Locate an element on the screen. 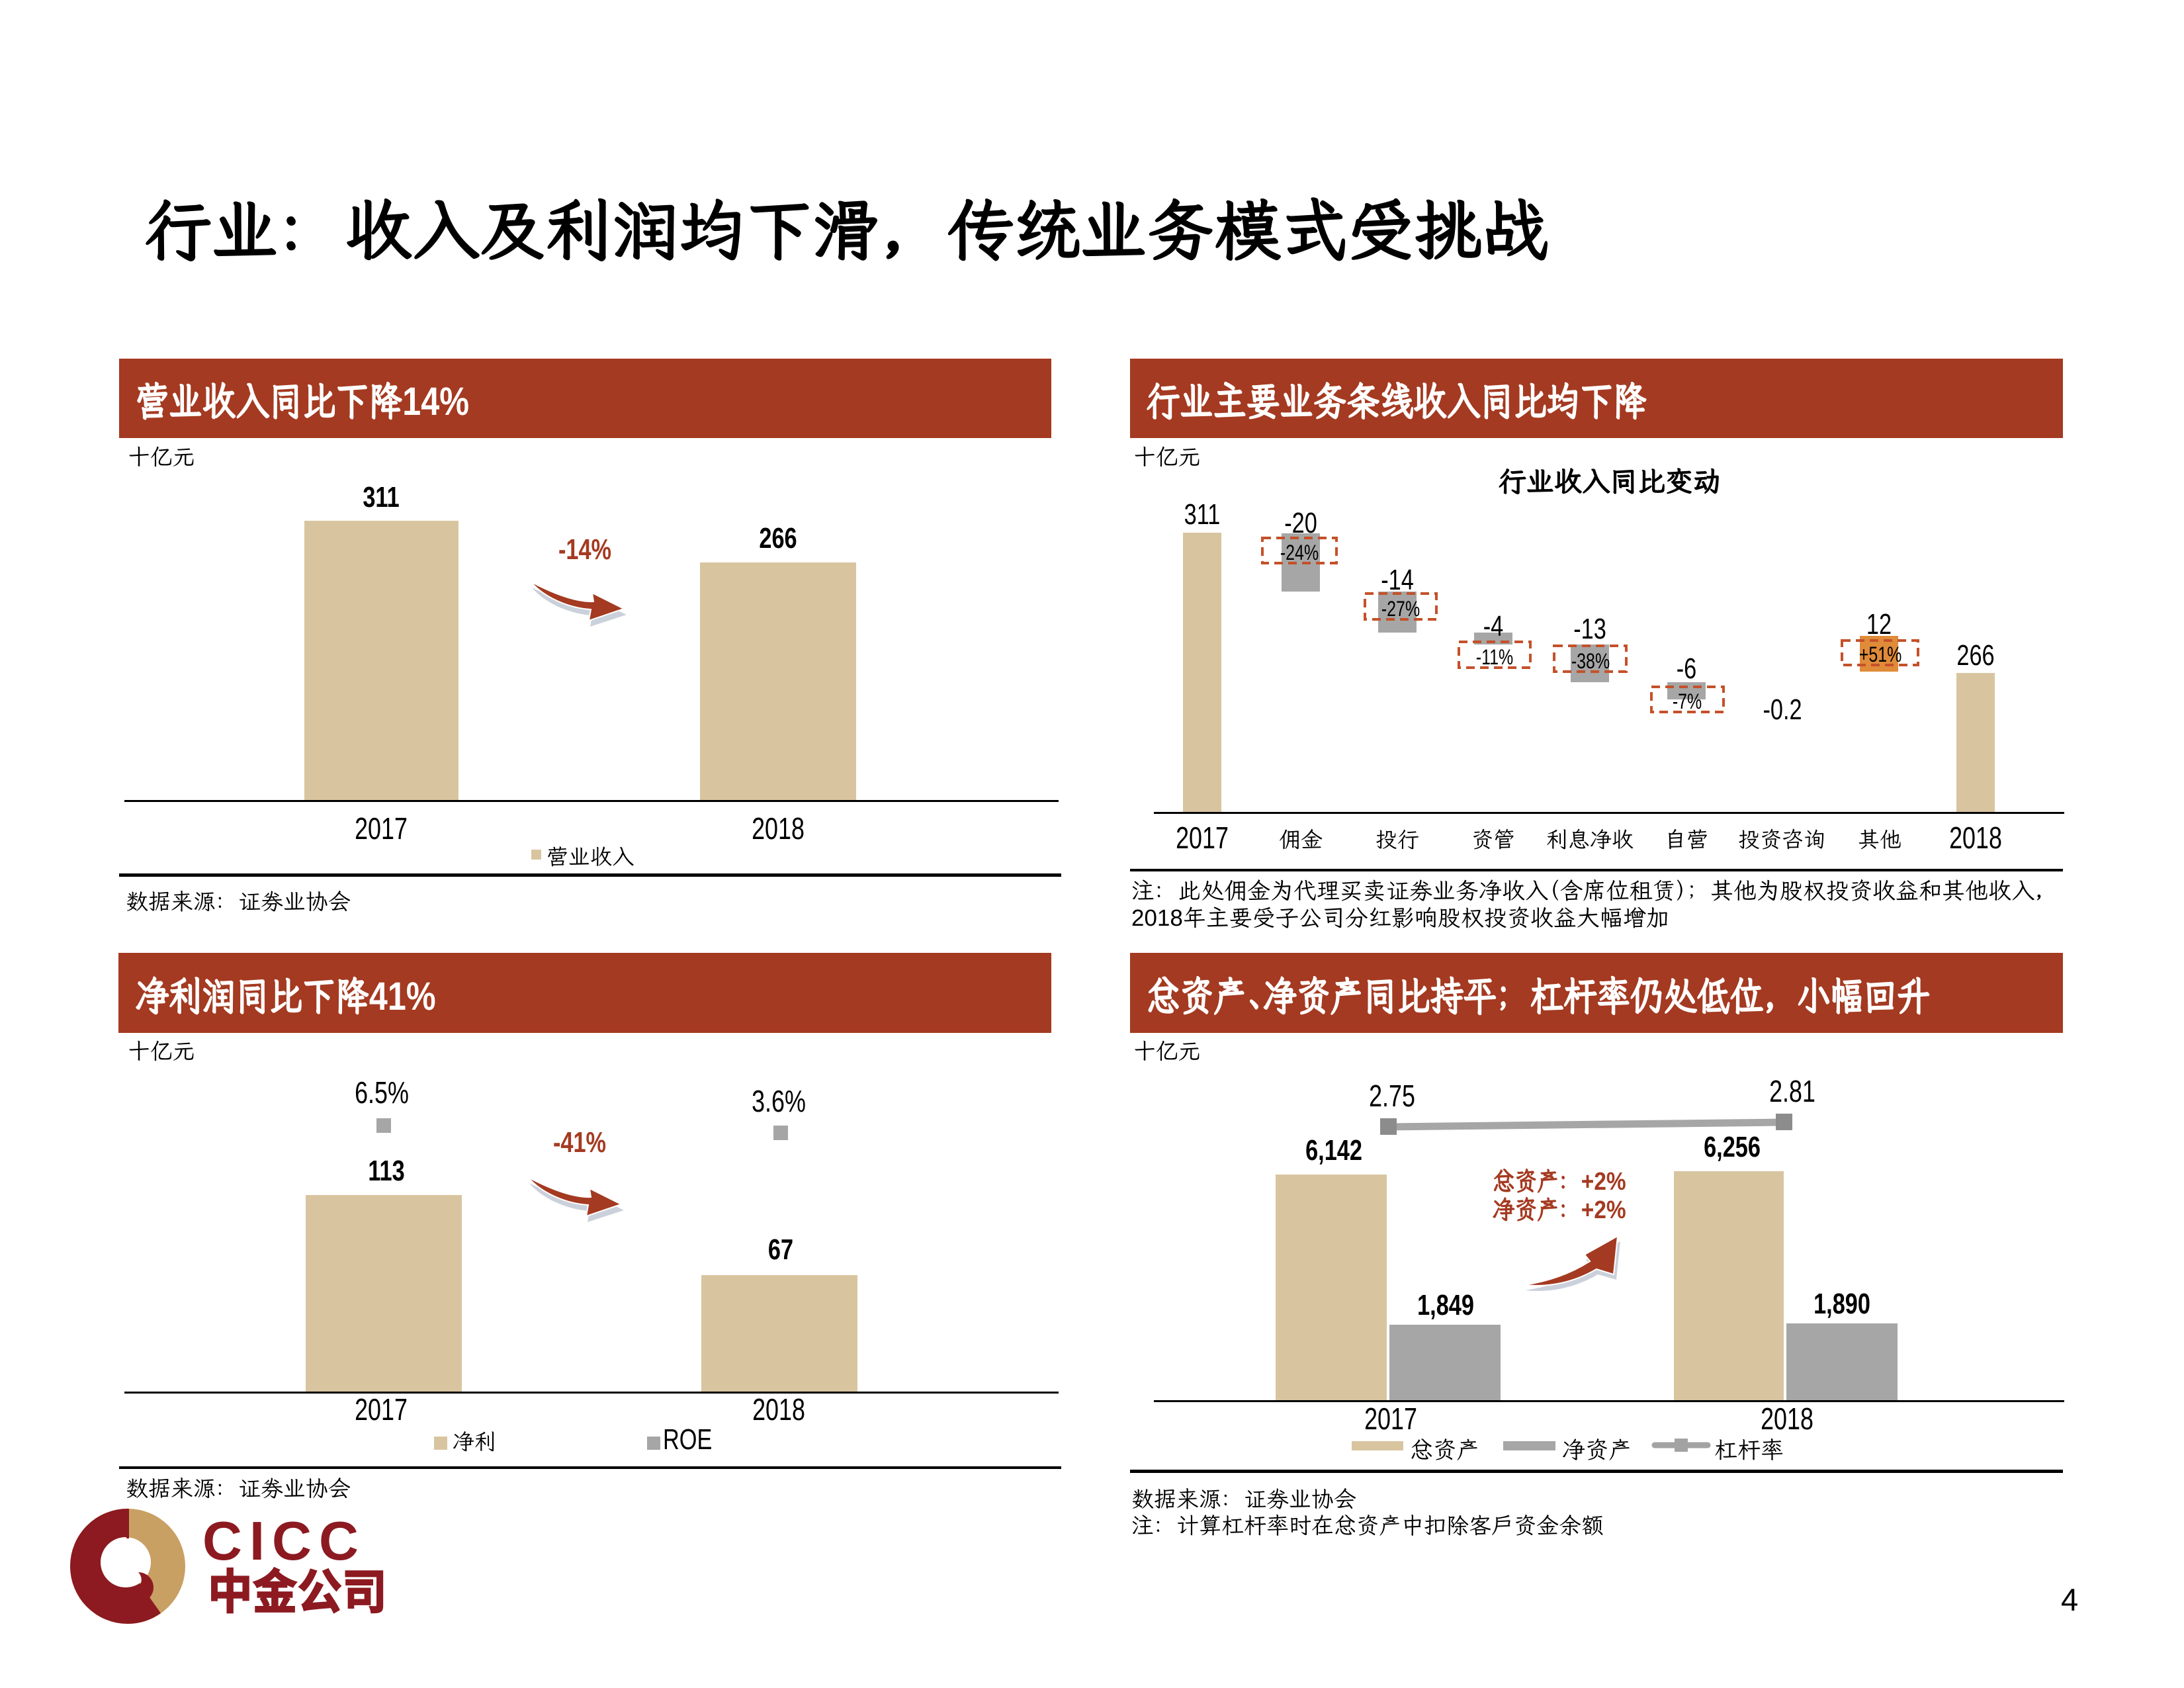 This screenshot has height=1688, width=2184. svg-text: -38% is located at coordinates (1590, 662).